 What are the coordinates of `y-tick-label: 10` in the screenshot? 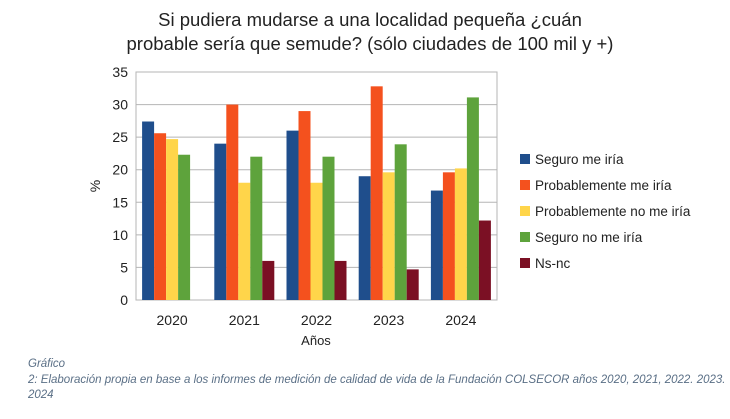 It's located at (120, 235).